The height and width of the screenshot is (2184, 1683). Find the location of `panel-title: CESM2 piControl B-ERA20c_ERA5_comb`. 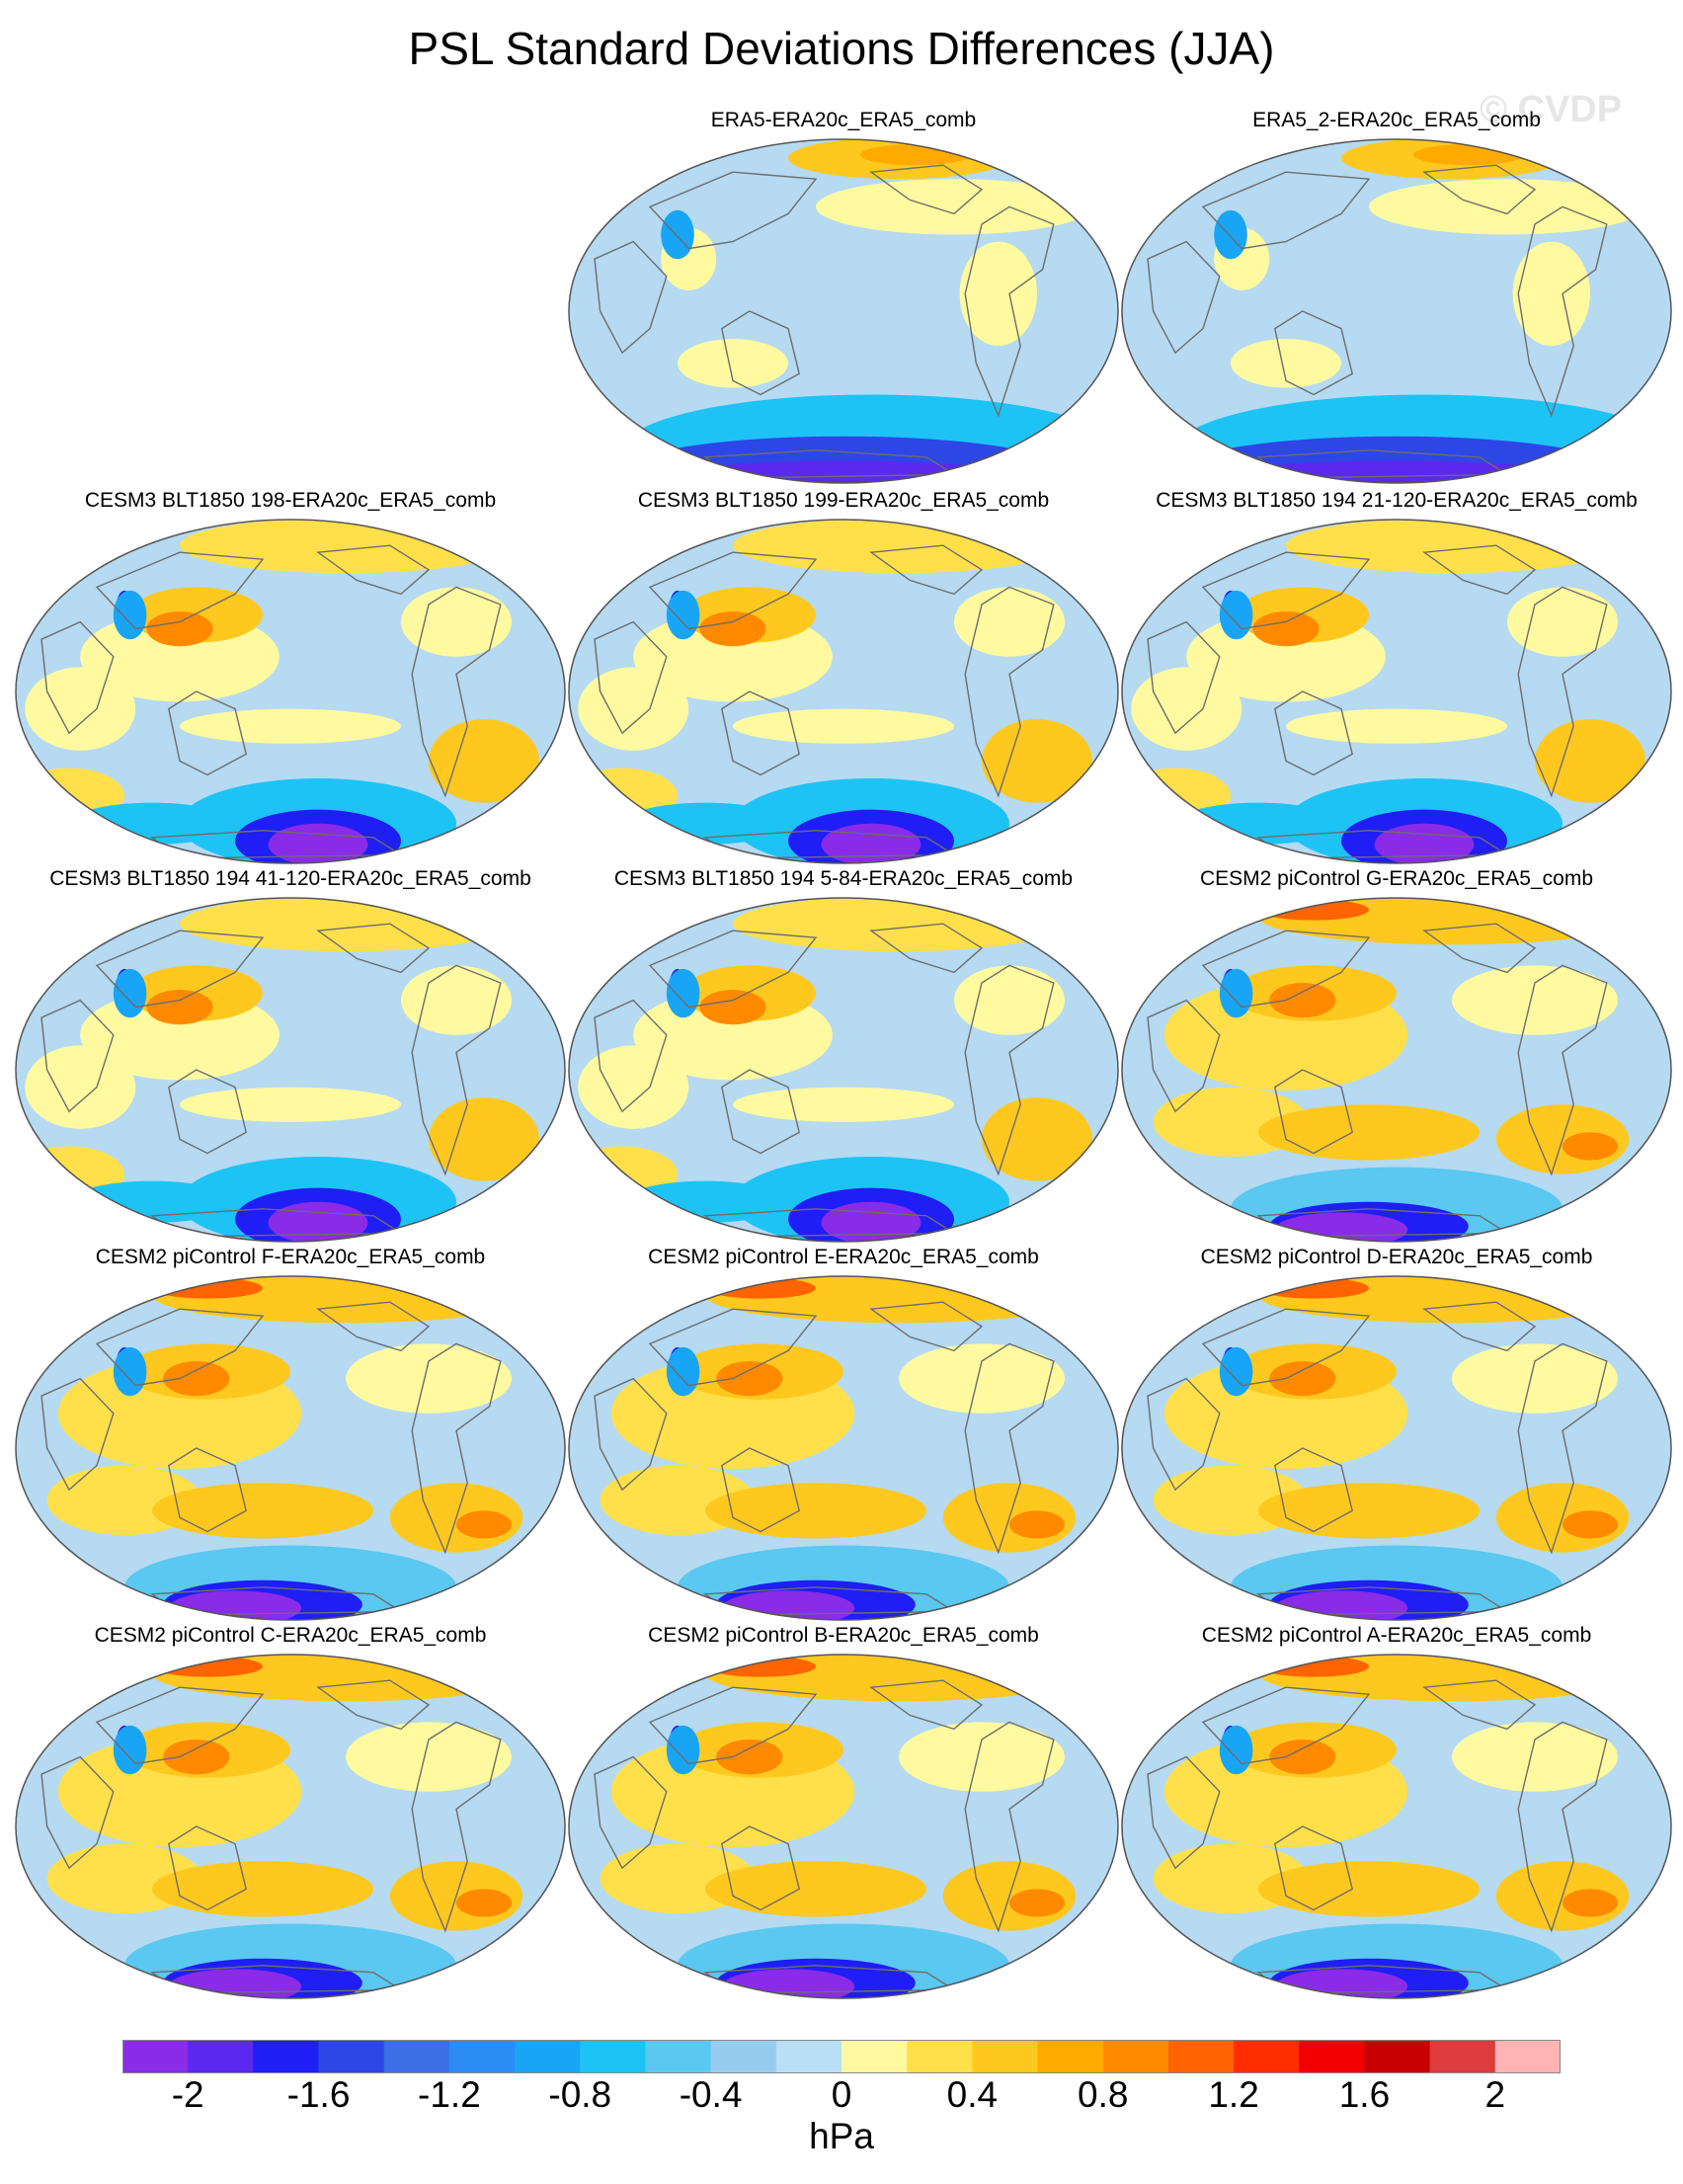

panel-title: CESM2 piControl B-ERA20c_ERA5_comb is located at coordinates (843, 1635).